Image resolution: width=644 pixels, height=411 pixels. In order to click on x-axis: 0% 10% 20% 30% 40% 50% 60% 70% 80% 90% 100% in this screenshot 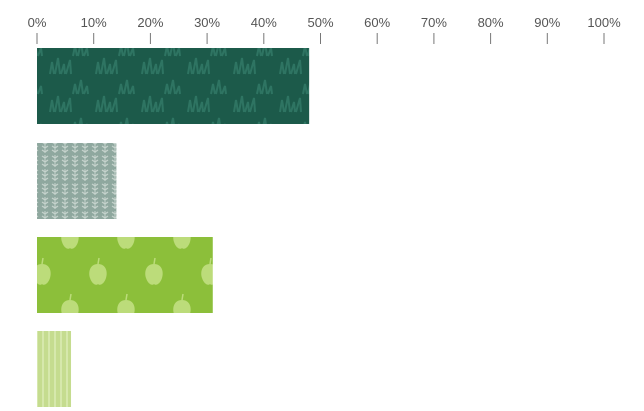, I will do `click(324, 29)`.